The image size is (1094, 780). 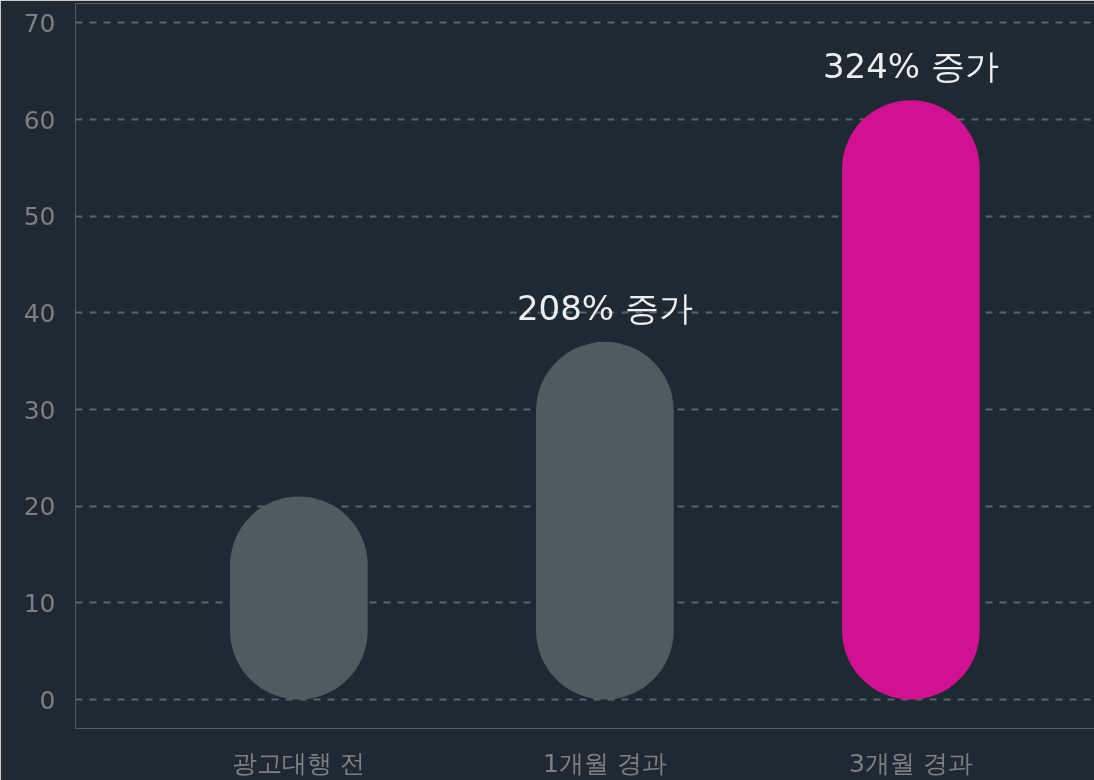 I want to click on annotation: 208% 증가, so click(x=604, y=307).